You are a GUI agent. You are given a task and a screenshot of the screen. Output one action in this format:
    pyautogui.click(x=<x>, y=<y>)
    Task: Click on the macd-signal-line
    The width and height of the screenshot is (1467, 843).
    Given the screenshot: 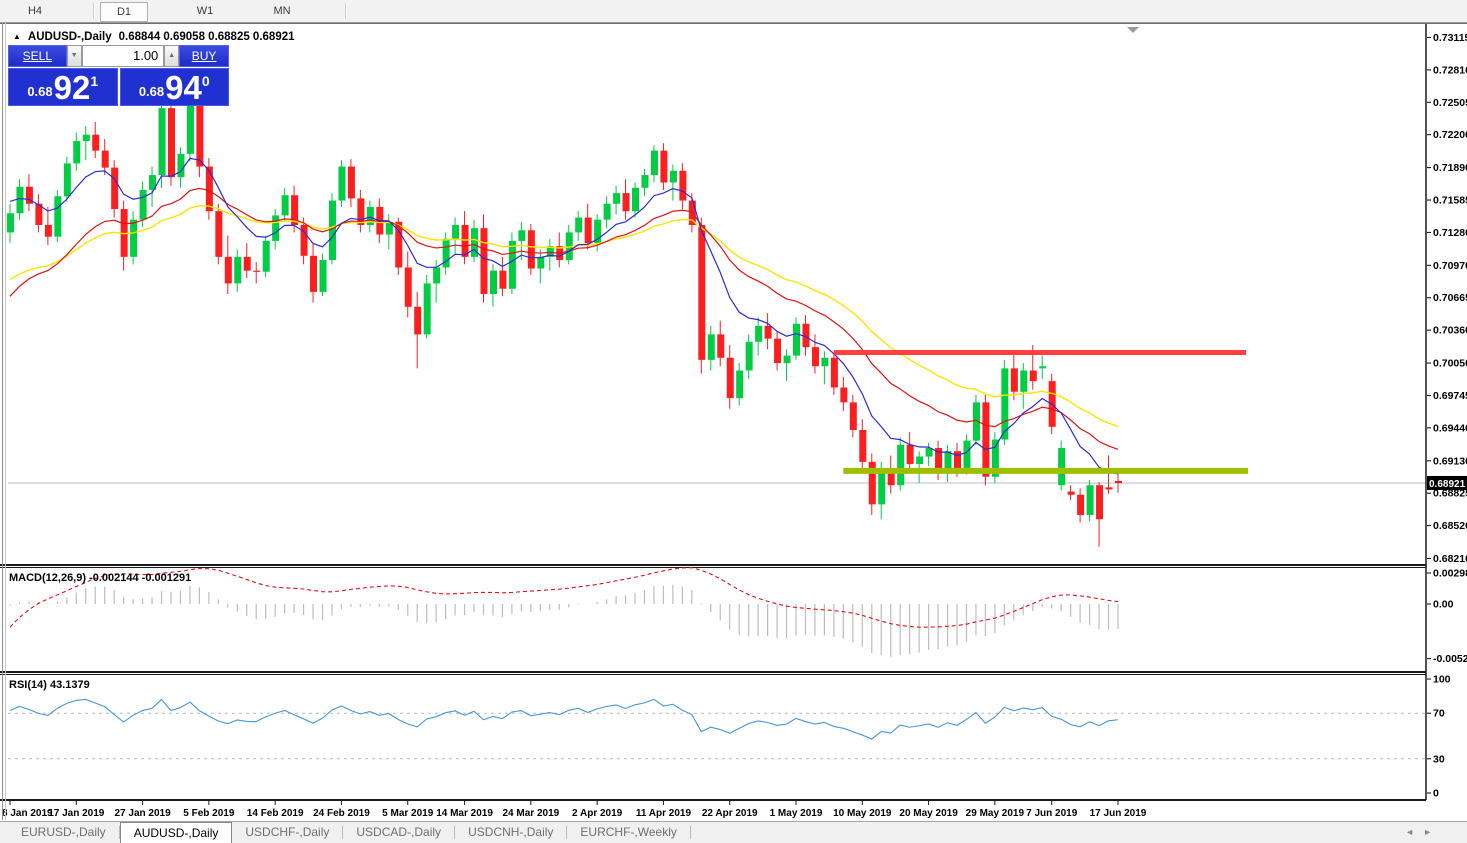 What is the action you would take?
    pyautogui.click(x=564, y=597)
    